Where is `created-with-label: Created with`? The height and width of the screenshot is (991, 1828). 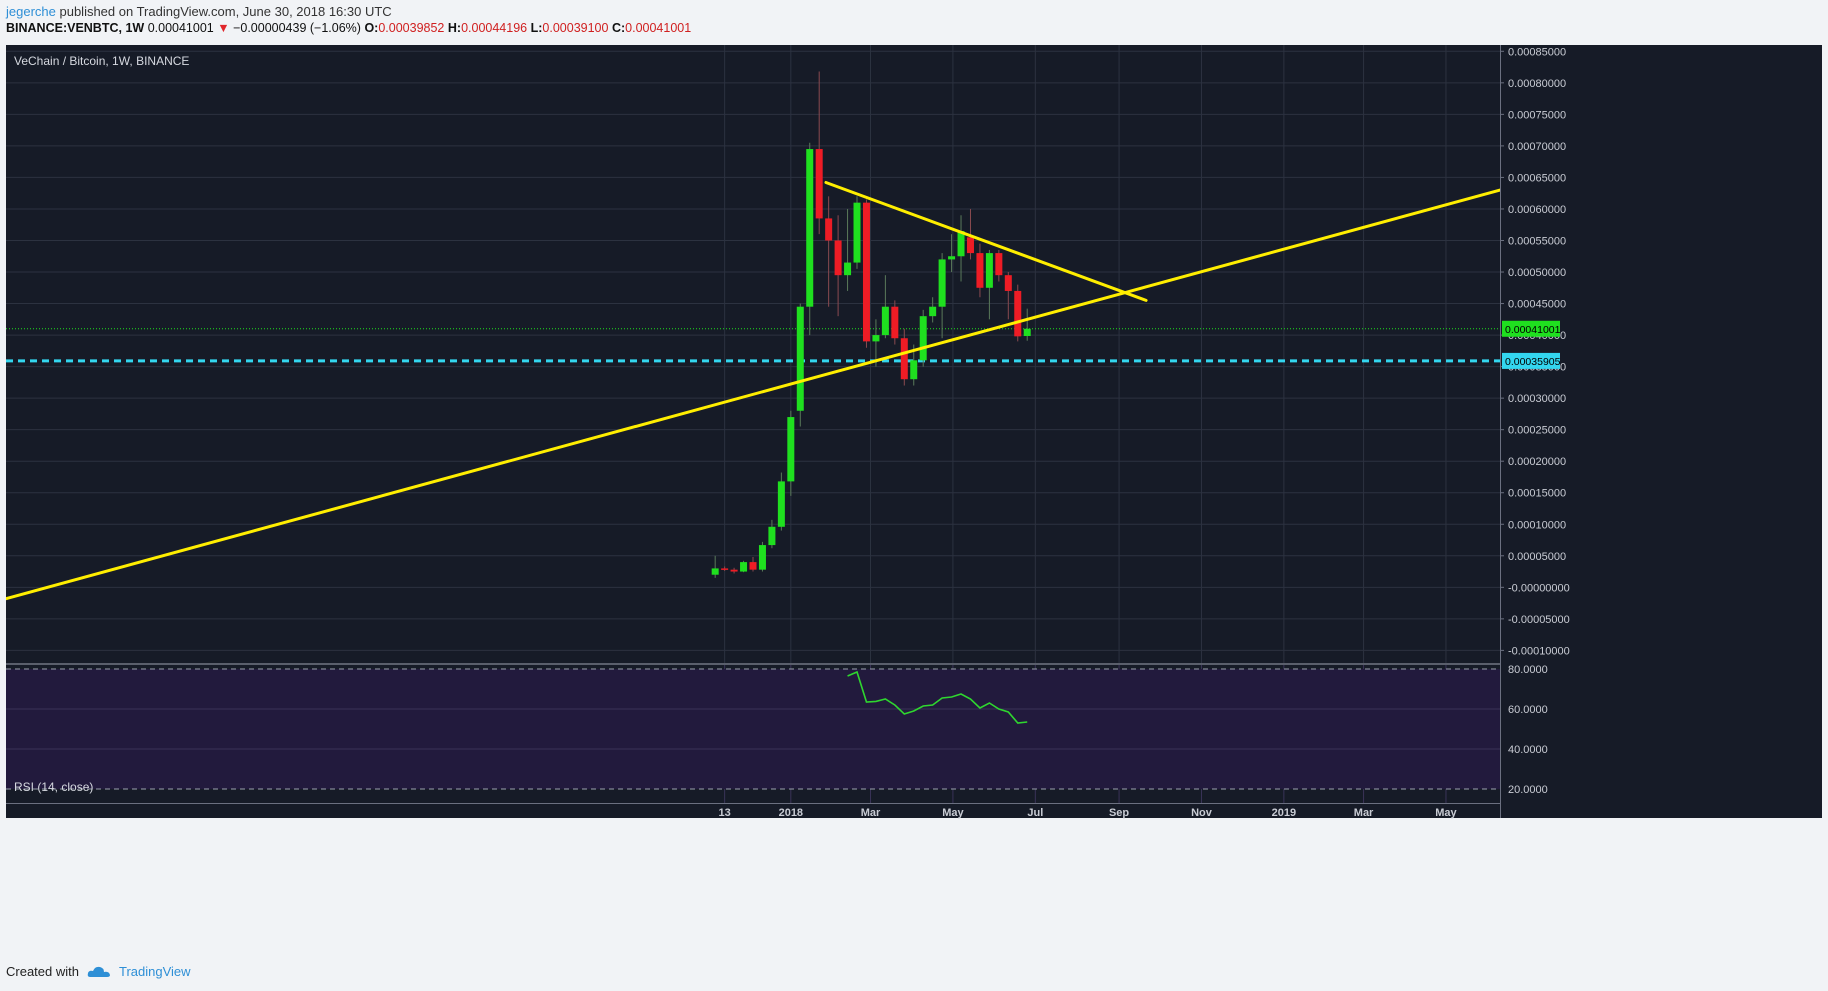 created-with-label: Created with is located at coordinates (42, 971).